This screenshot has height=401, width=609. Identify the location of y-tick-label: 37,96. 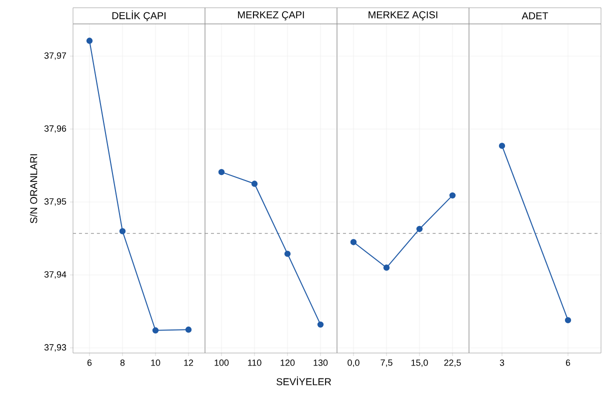
(55, 129).